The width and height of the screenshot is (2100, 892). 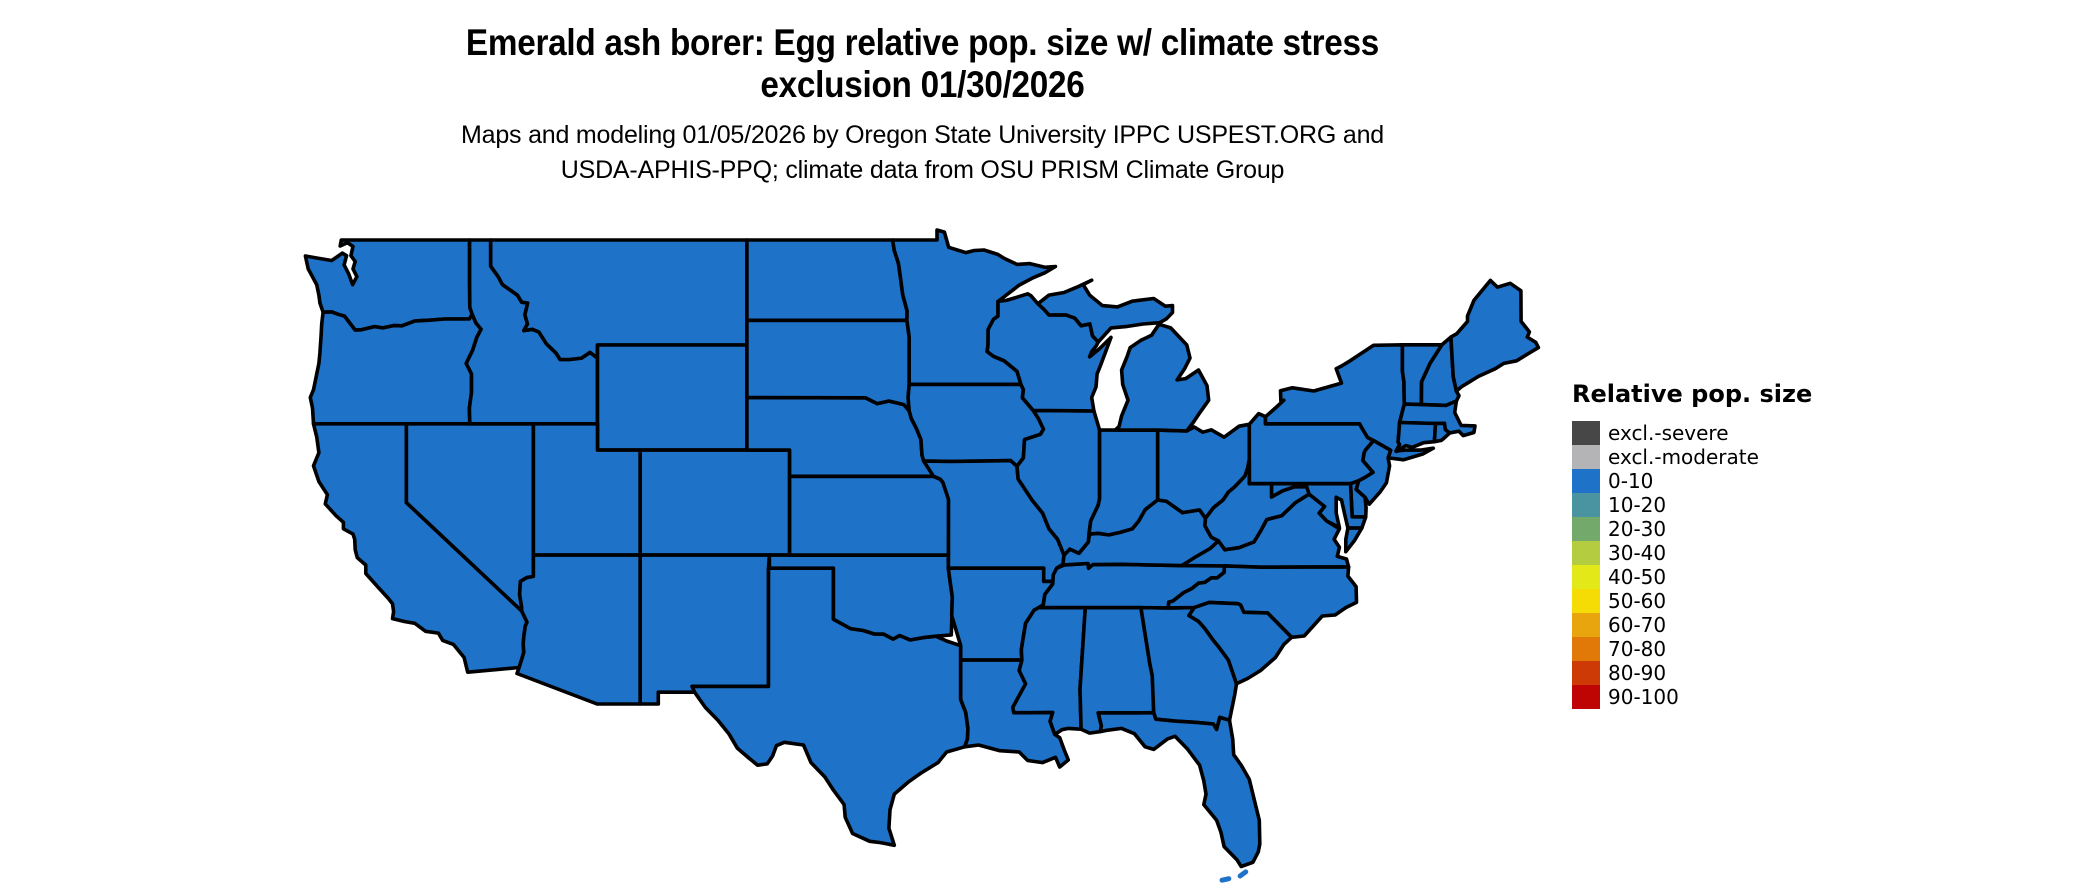 I want to click on state-nd, so click(x=827, y=280).